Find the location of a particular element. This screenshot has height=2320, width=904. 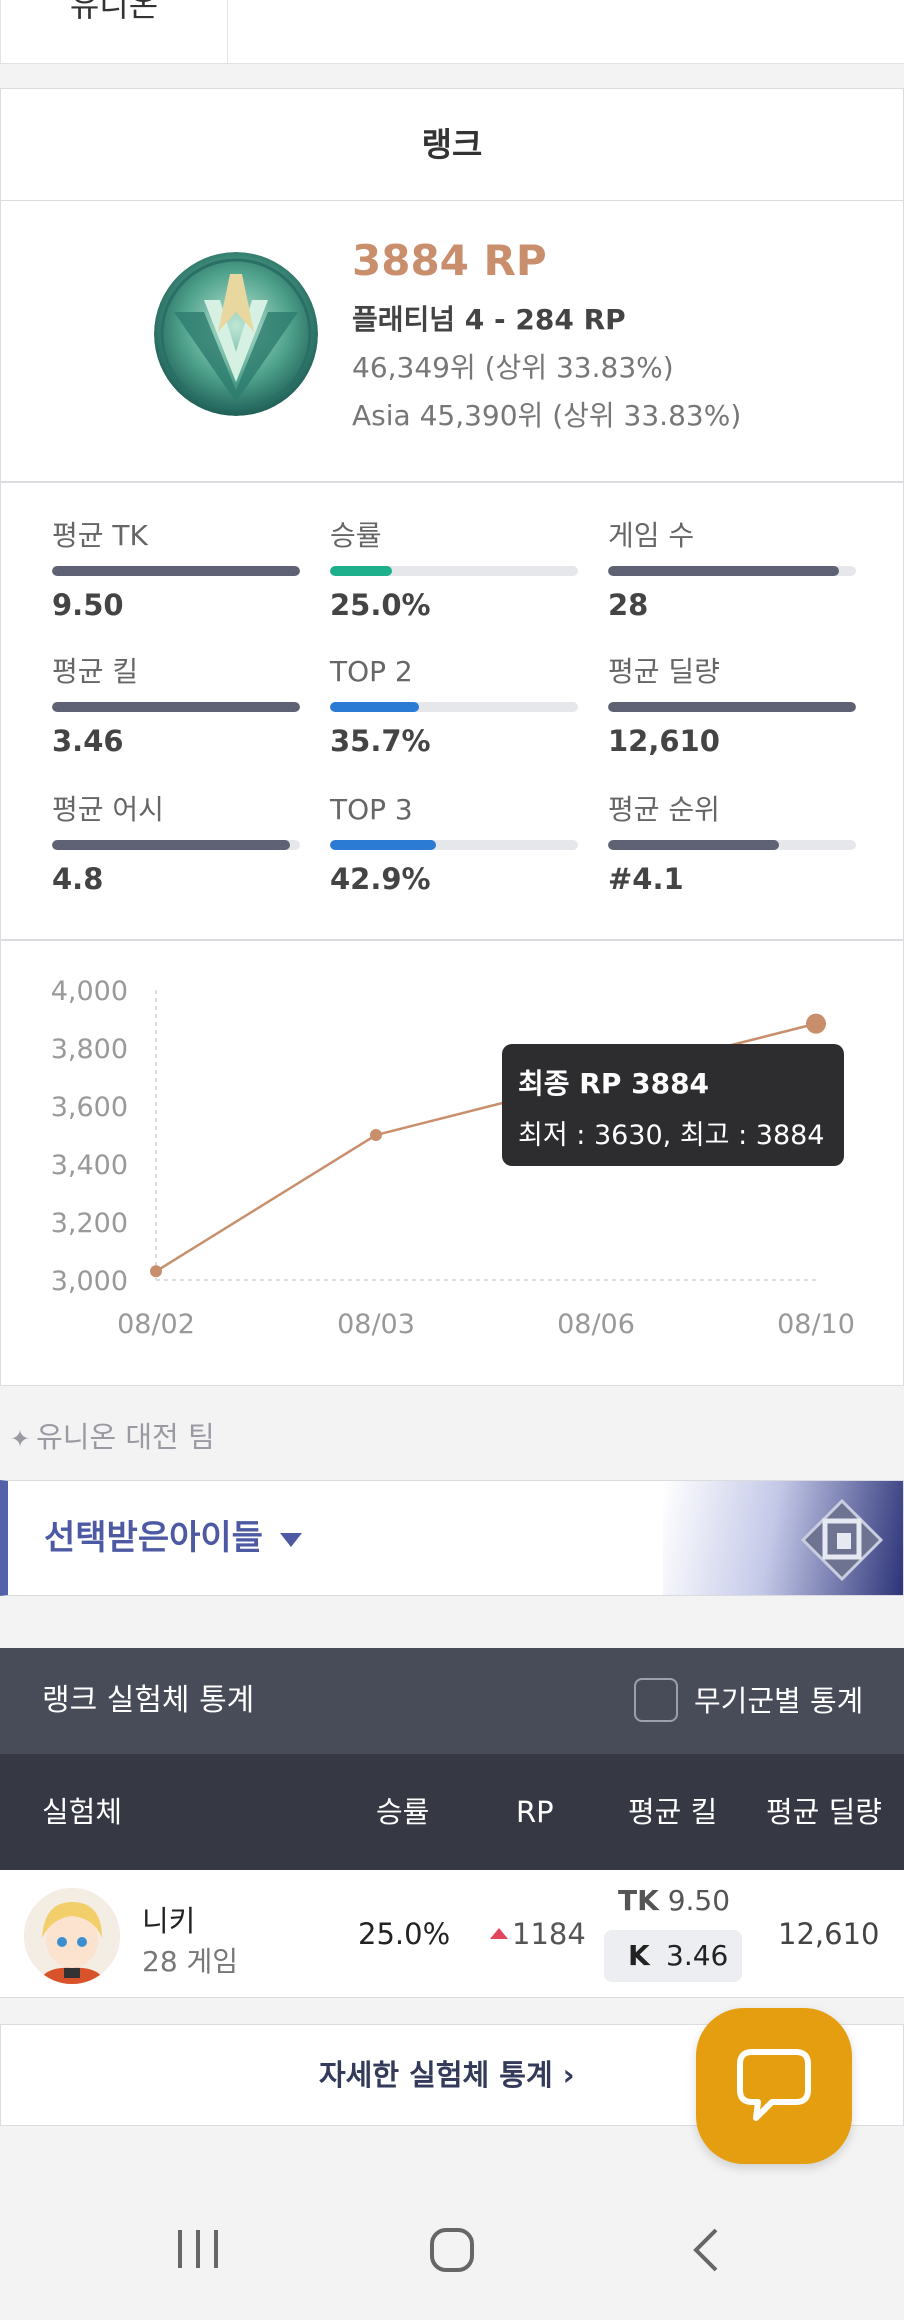

y-tick-label: 3,600 is located at coordinates (89, 1107).